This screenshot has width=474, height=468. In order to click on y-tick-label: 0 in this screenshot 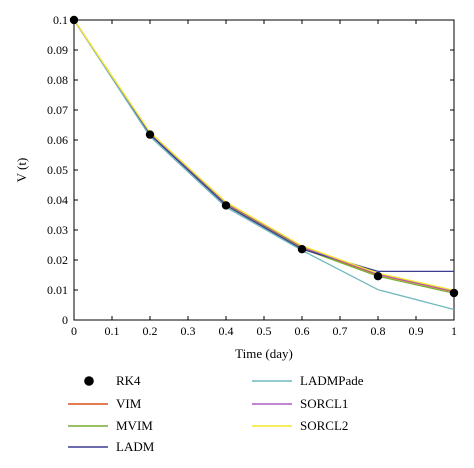, I will do `click(65, 320)`.